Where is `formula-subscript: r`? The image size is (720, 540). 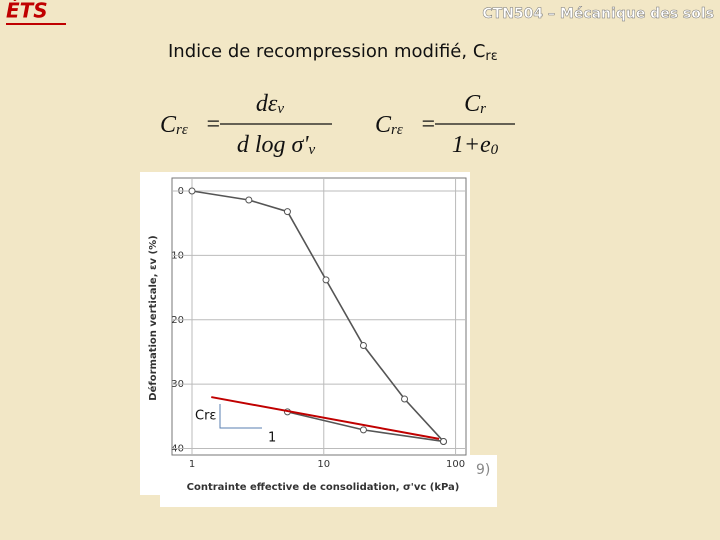 formula-subscript: r is located at coordinates (483, 109).